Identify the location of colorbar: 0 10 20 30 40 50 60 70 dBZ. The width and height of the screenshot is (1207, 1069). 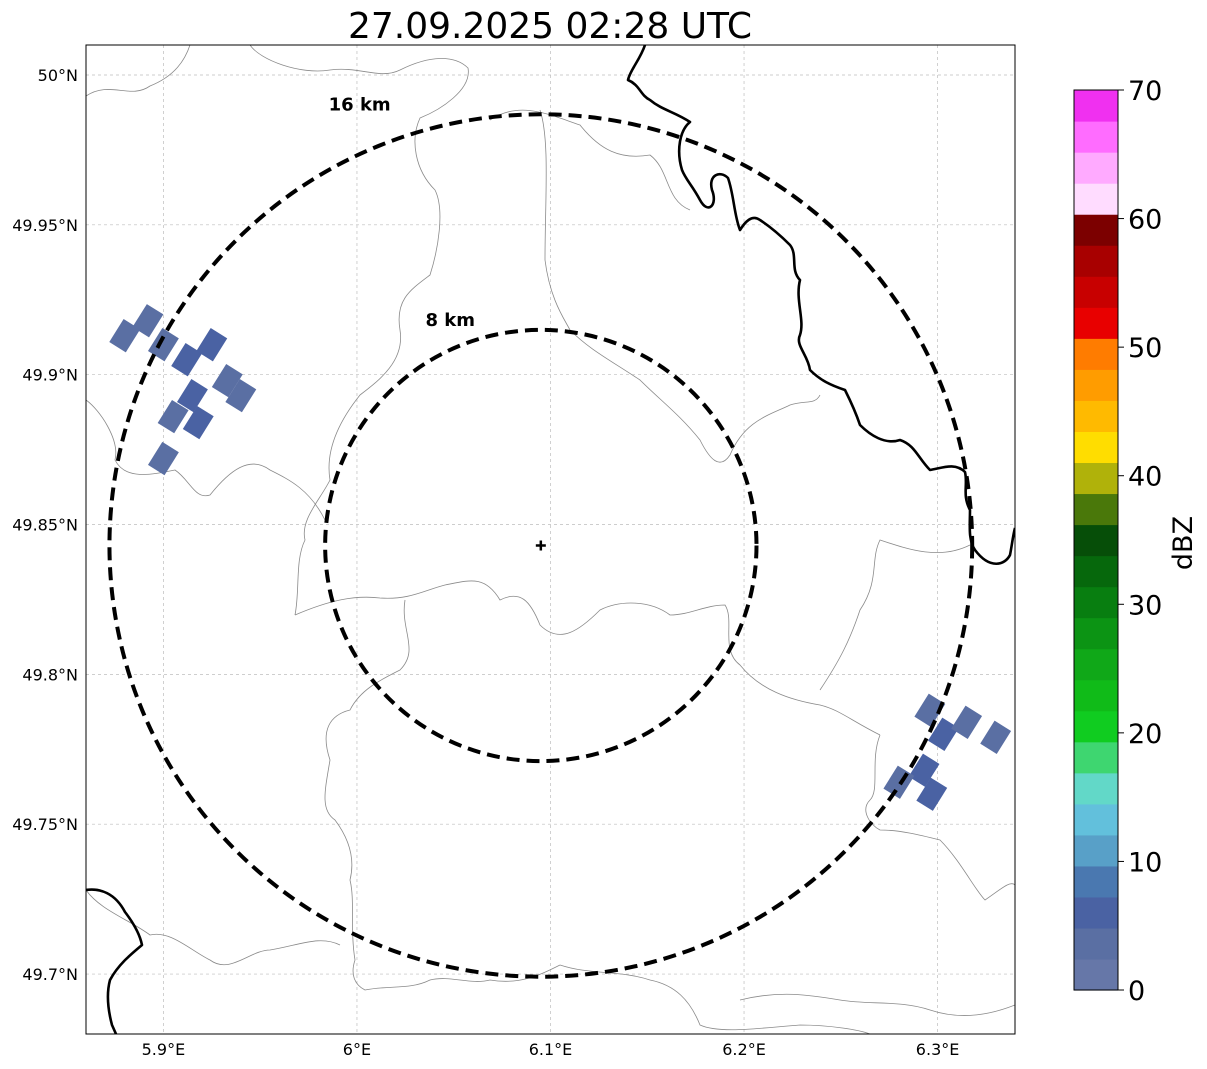
(1136, 541).